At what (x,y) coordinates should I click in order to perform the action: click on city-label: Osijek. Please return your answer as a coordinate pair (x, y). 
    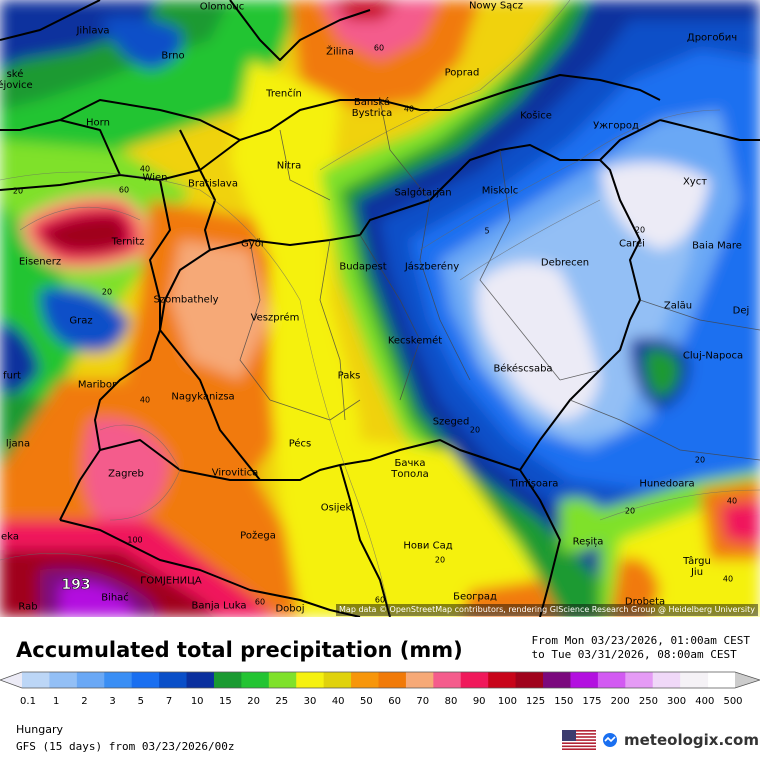
    Looking at the image, I should click on (336, 508).